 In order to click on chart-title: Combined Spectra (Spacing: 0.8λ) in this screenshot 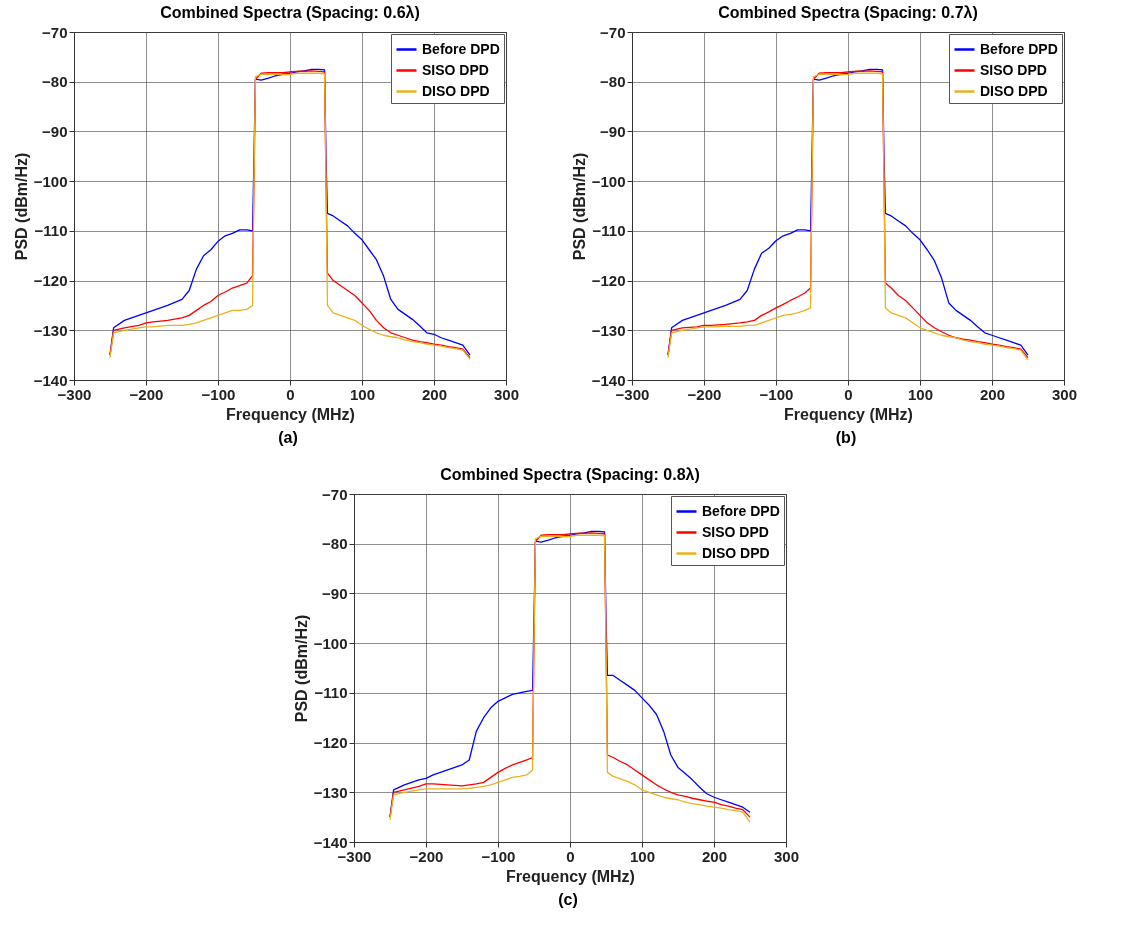, I will do `click(570, 474)`.